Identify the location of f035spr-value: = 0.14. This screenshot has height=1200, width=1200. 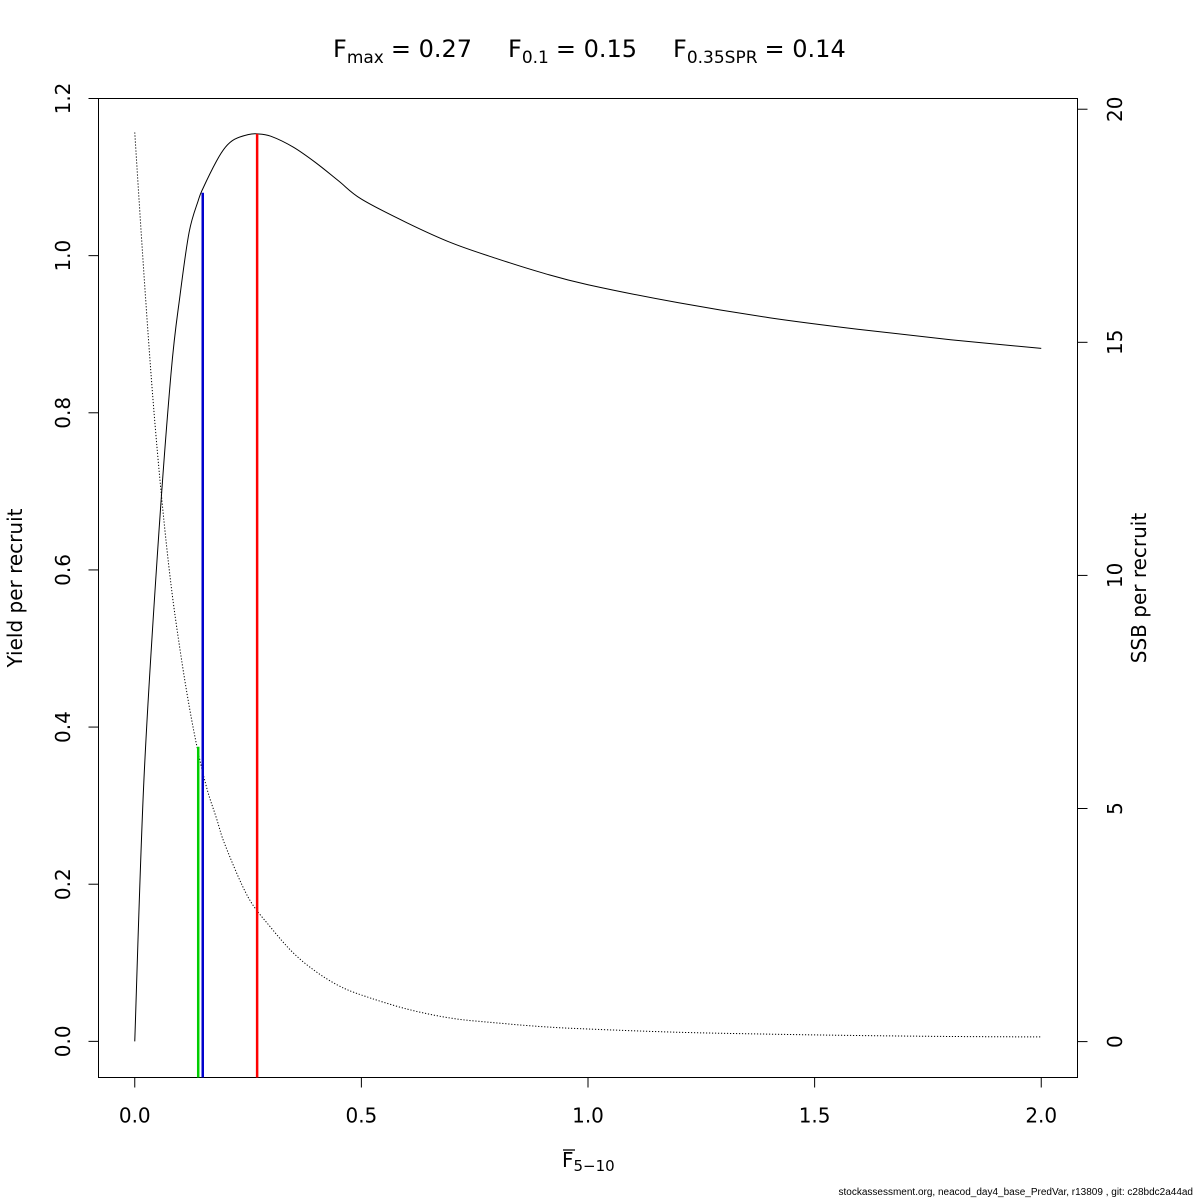
(805, 49).